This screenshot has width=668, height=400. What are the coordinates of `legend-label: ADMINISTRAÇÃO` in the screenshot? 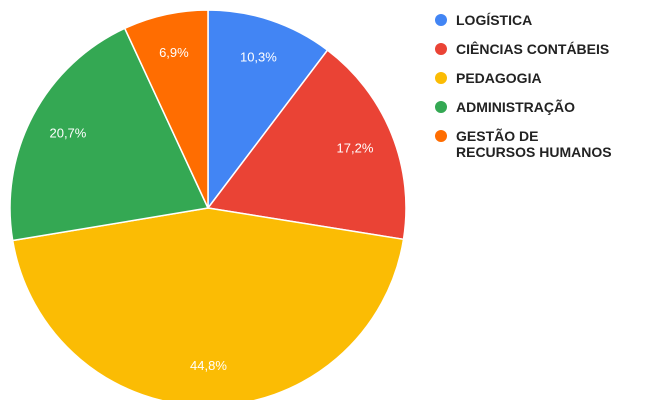 It's located at (515, 107).